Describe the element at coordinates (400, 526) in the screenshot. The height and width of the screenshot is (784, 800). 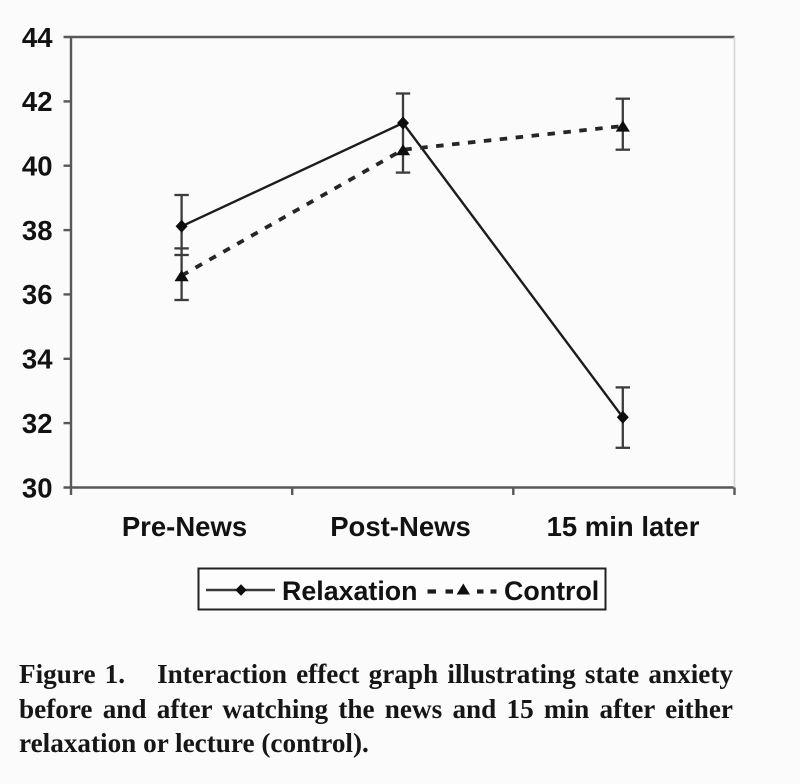
I see `svg-text: Post-News` at that location.